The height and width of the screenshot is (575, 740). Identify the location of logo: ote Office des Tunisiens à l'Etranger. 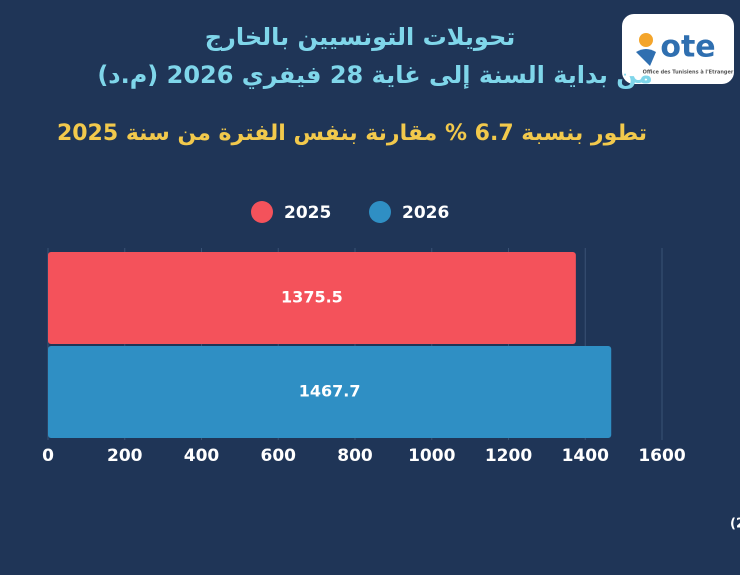
(678, 49).